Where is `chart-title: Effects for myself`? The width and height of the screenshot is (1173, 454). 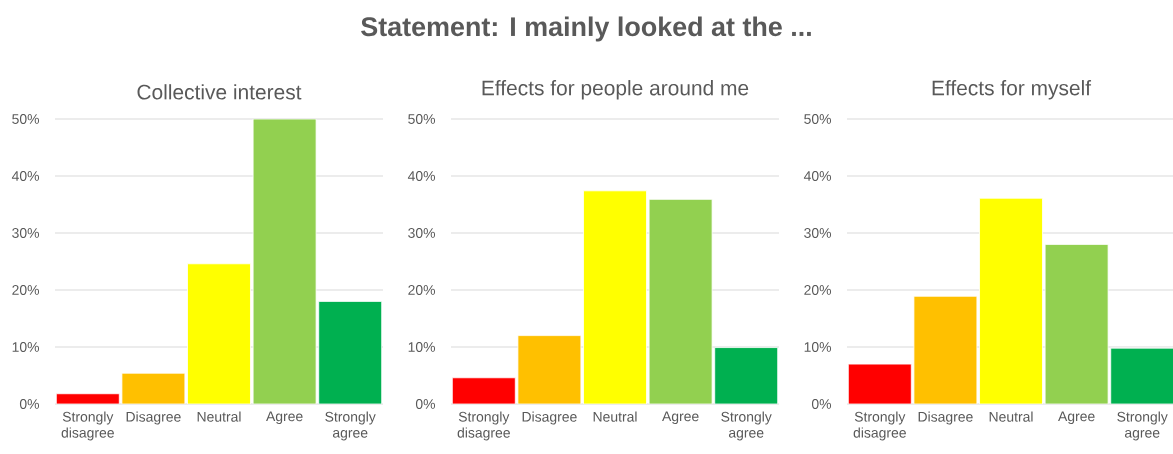 chart-title: Effects for myself is located at coordinates (1012, 90).